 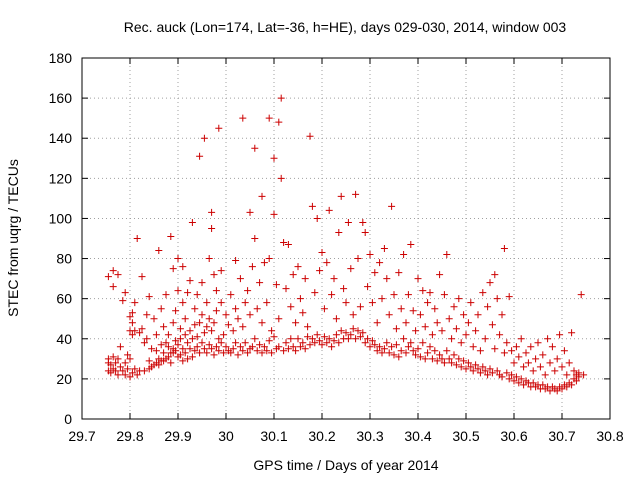 What do you see at coordinates (369, 436) in the screenshot?
I see `x-tick-label: 30.3` at bounding box center [369, 436].